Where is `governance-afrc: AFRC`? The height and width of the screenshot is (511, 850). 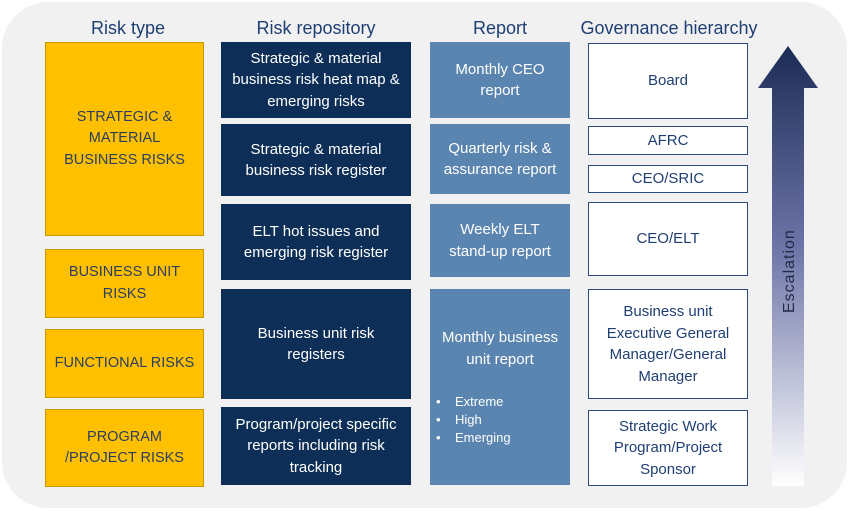 governance-afrc: AFRC is located at coordinates (668, 140).